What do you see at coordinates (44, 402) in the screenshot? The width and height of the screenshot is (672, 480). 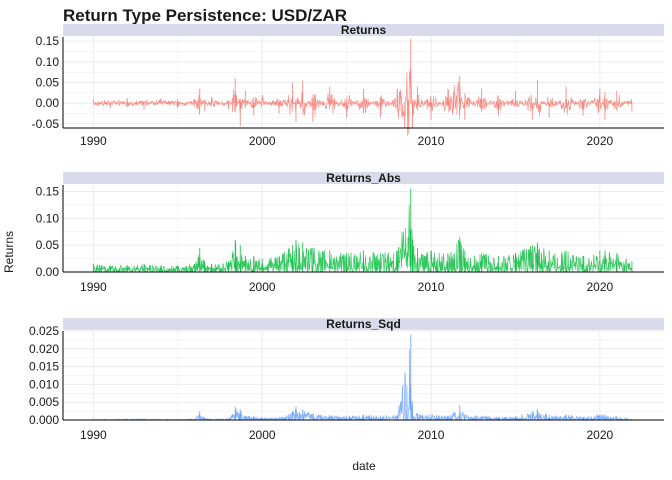 I see `y-tick-label: 0.005` at bounding box center [44, 402].